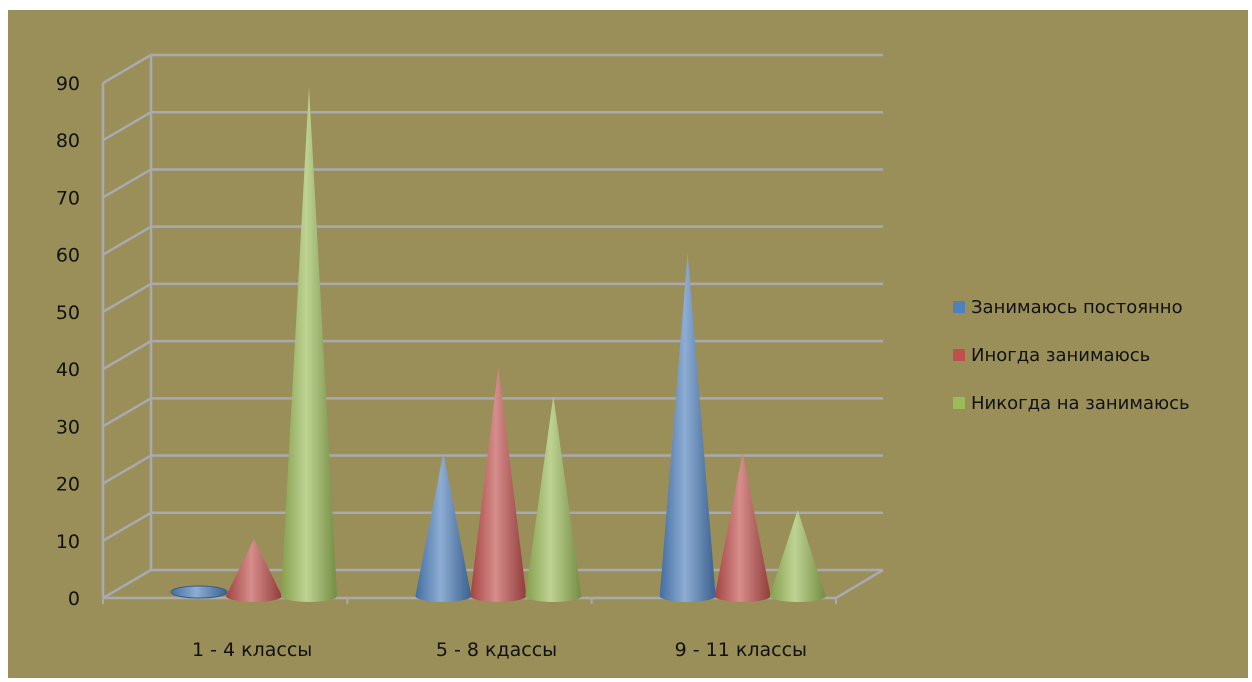 The image size is (1252, 682). What do you see at coordinates (496, 650) in the screenshot?
I see `x-category-label: 5 - 8 кдассы` at bounding box center [496, 650].